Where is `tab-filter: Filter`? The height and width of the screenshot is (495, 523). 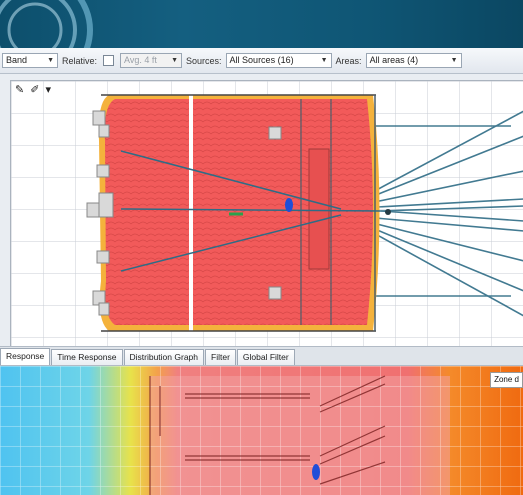 tab-filter: Filter is located at coordinates (220, 357).